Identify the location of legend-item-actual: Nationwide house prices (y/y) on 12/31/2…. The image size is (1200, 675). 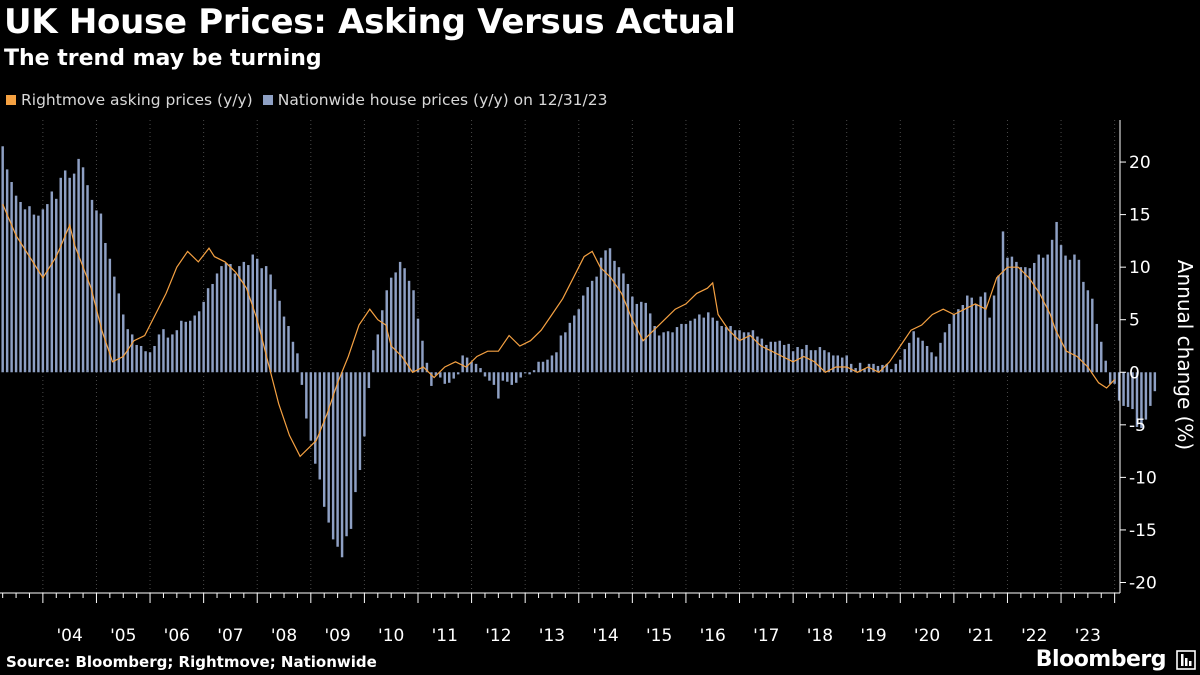
(435, 100).